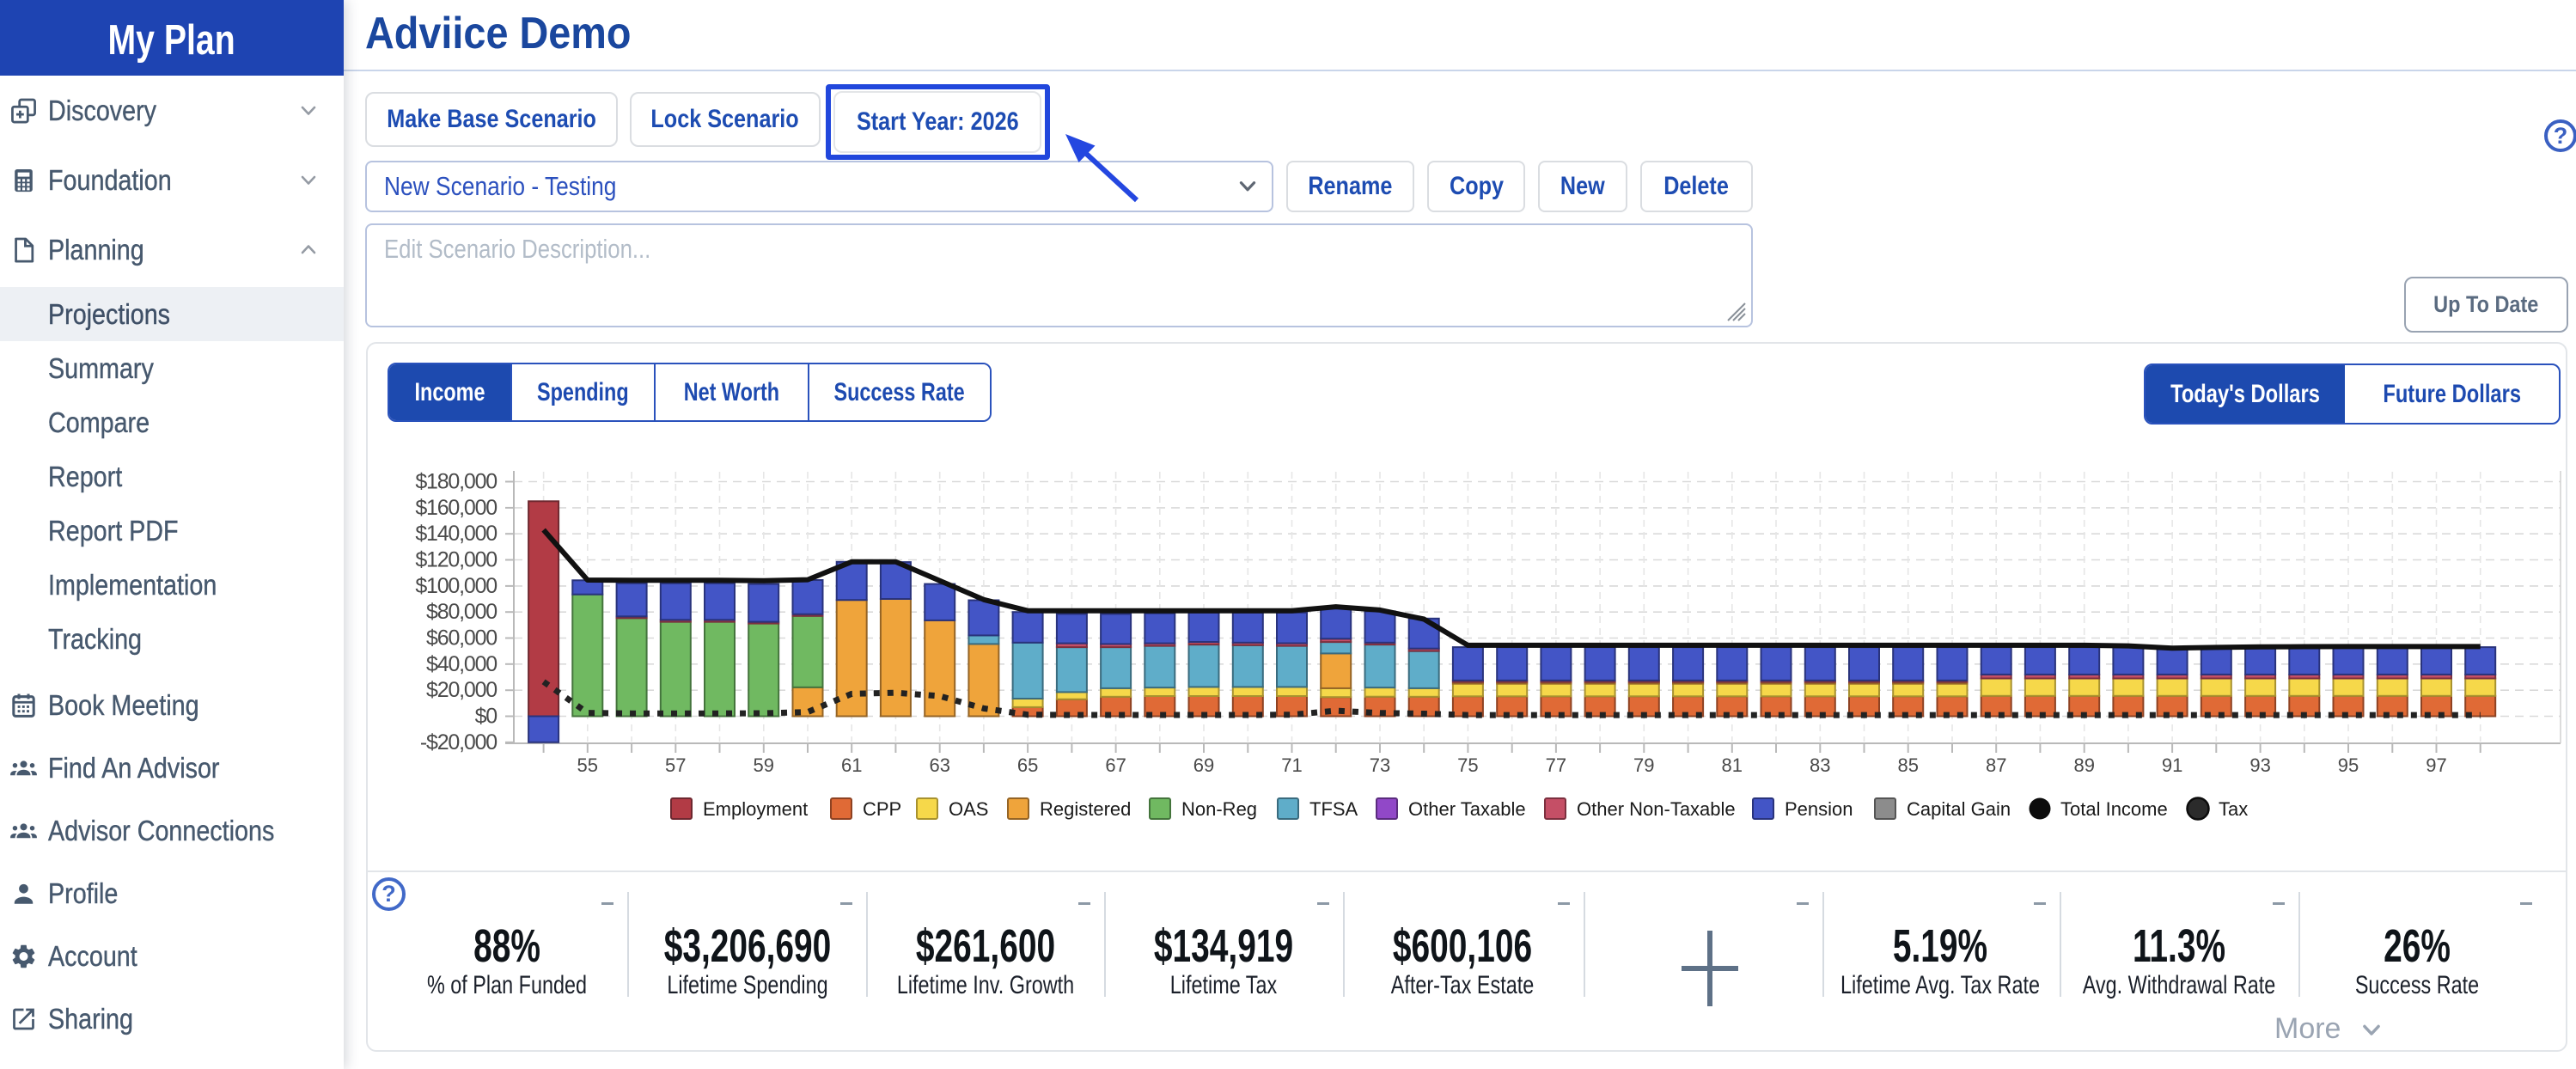 The width and height of the screenshot is (2576, 1069). What do you see at coordinates (1908, 765) in the screenshot?
I see `svg-text: 85` at bounding box center [1908, 765].